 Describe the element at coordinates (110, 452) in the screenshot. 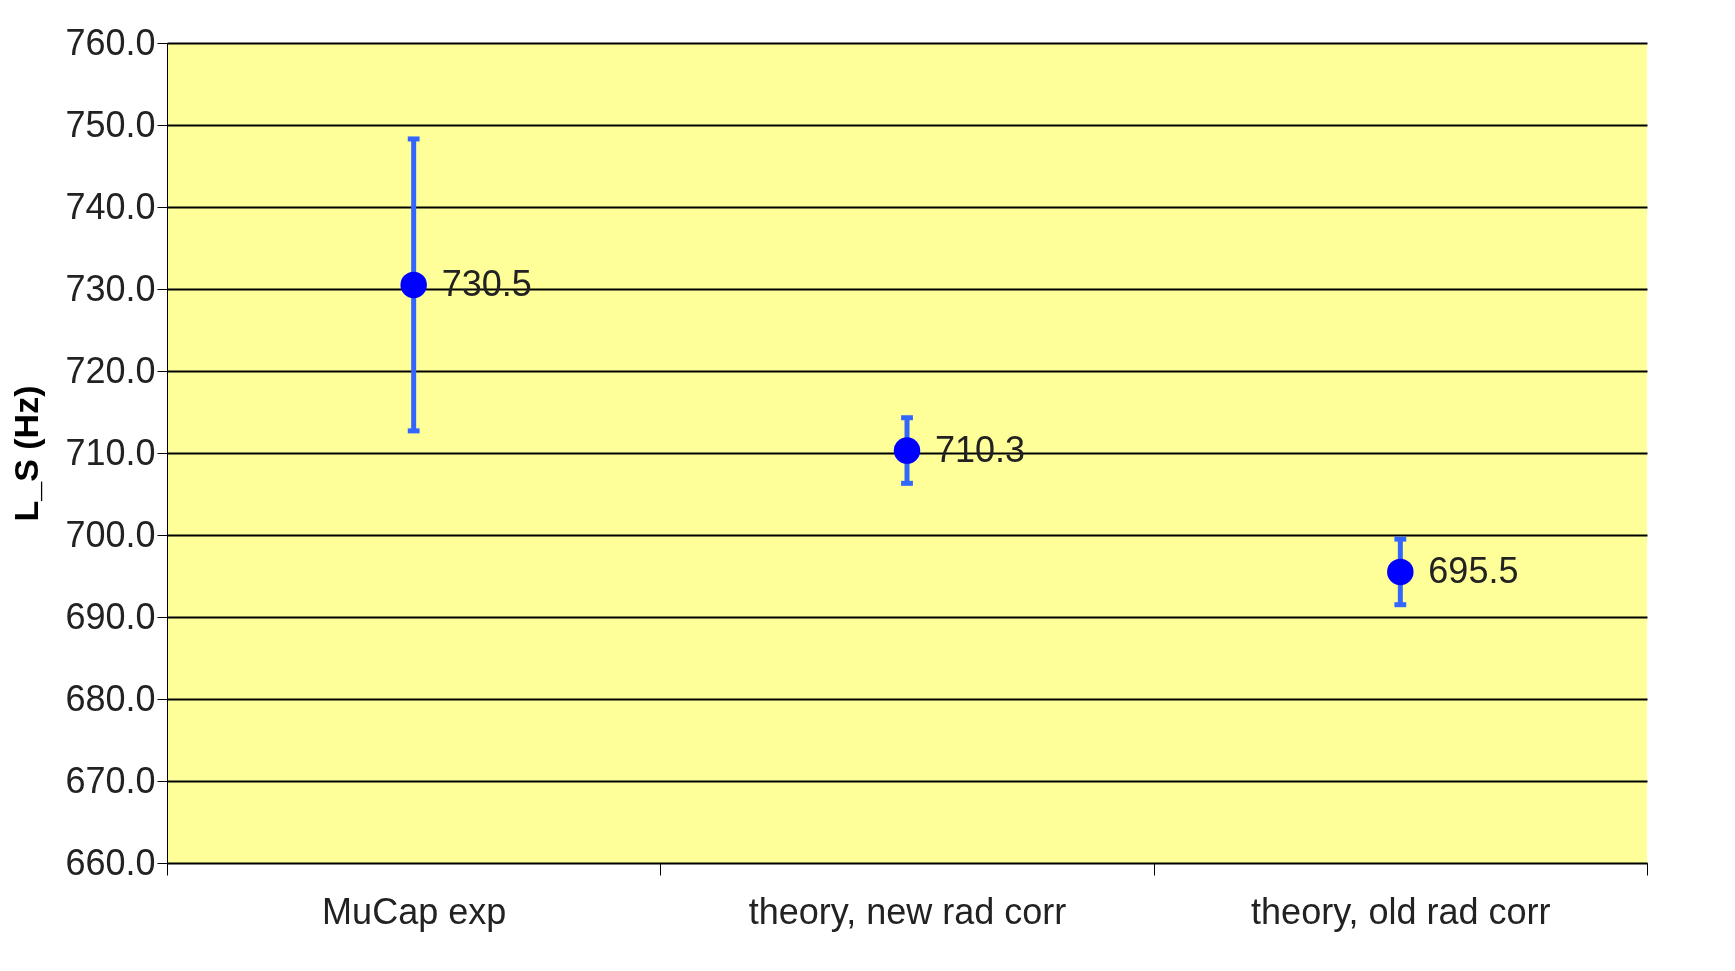

I see `y-tick-label: 710.0` at that location.